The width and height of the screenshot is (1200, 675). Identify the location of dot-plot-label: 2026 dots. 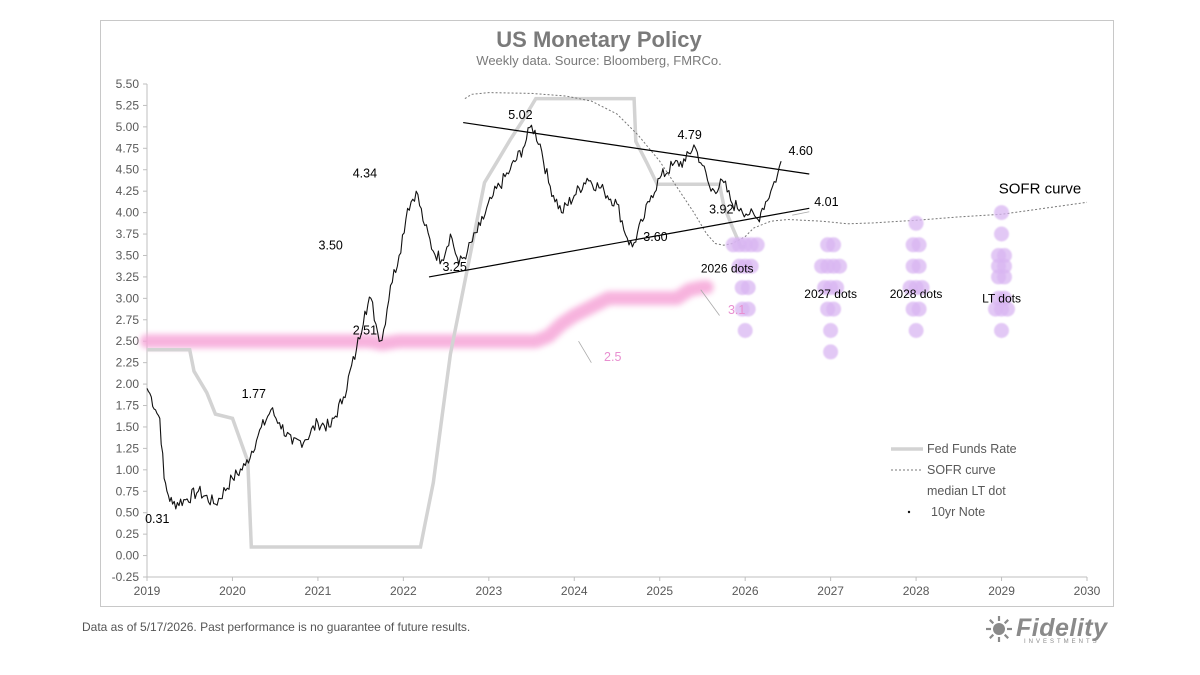
(727, 268).